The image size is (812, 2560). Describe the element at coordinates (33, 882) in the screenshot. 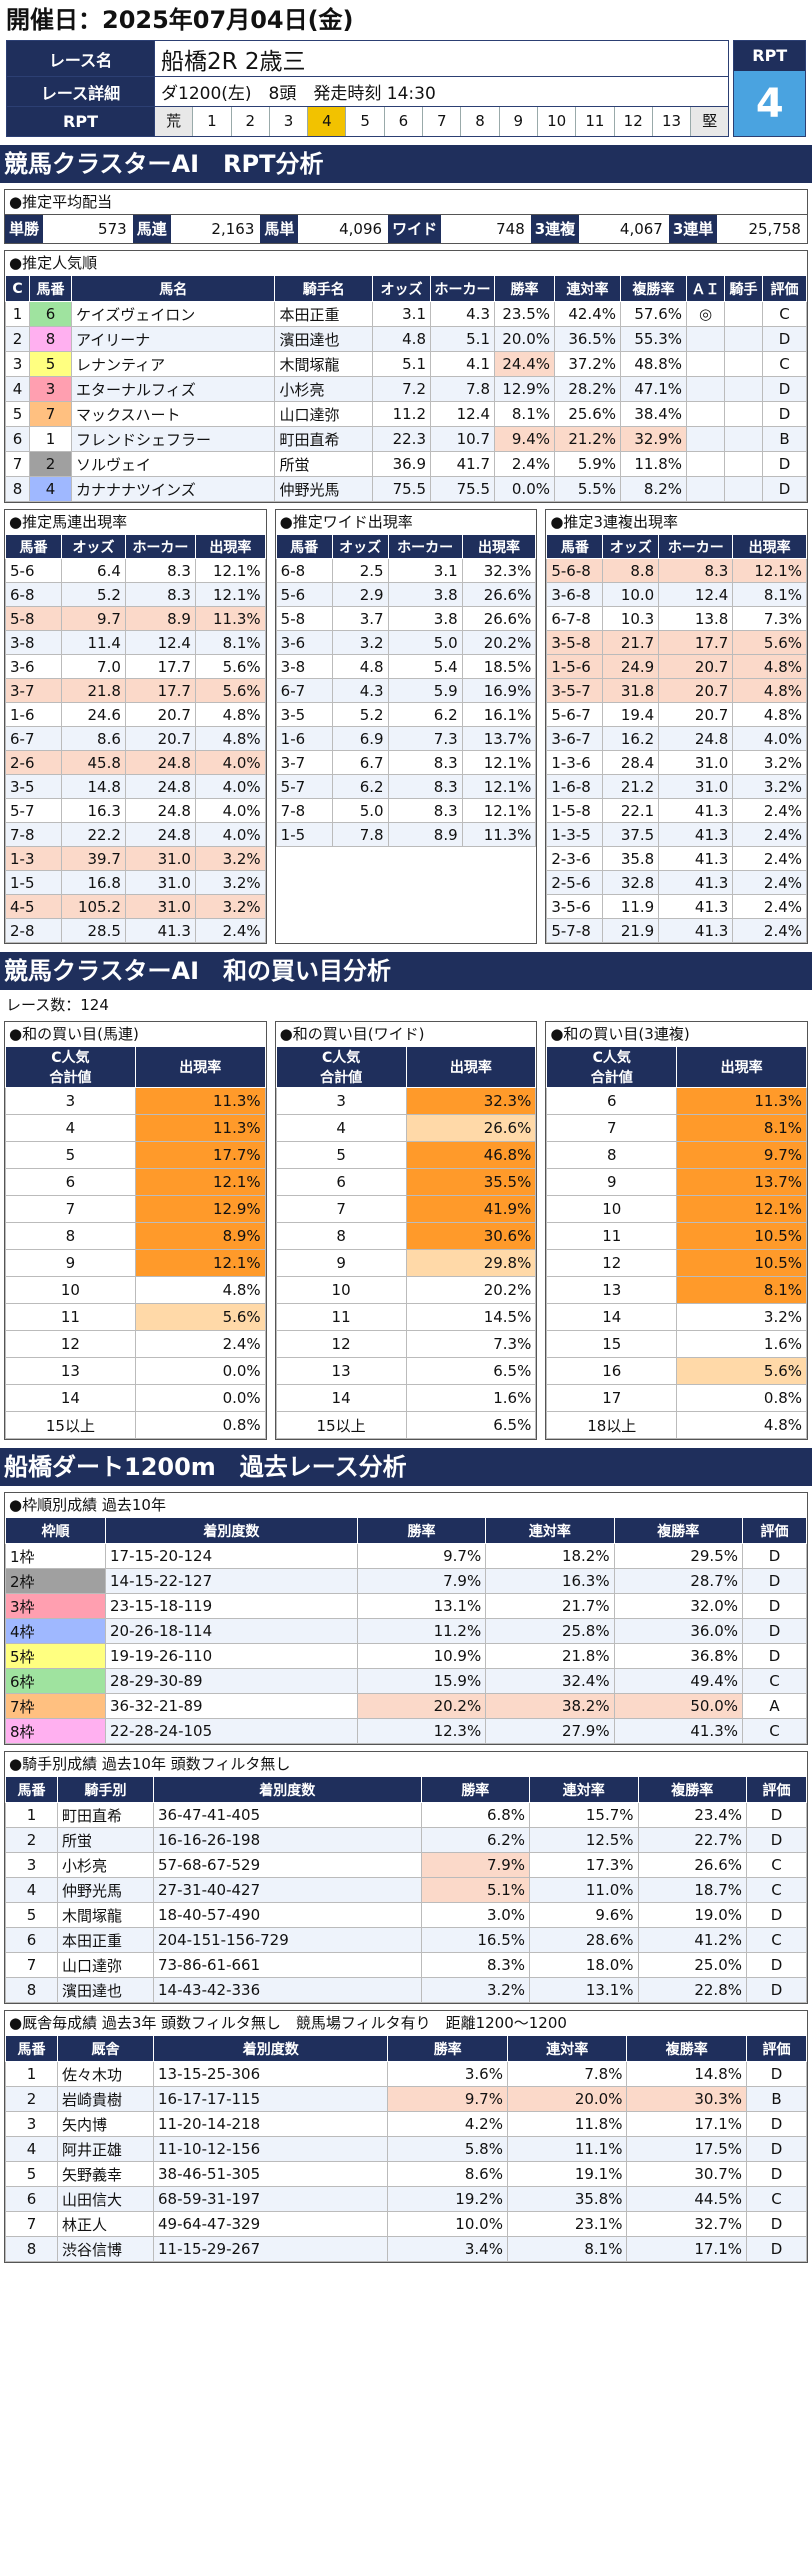

I see `table-cell: 1-5` at that location.